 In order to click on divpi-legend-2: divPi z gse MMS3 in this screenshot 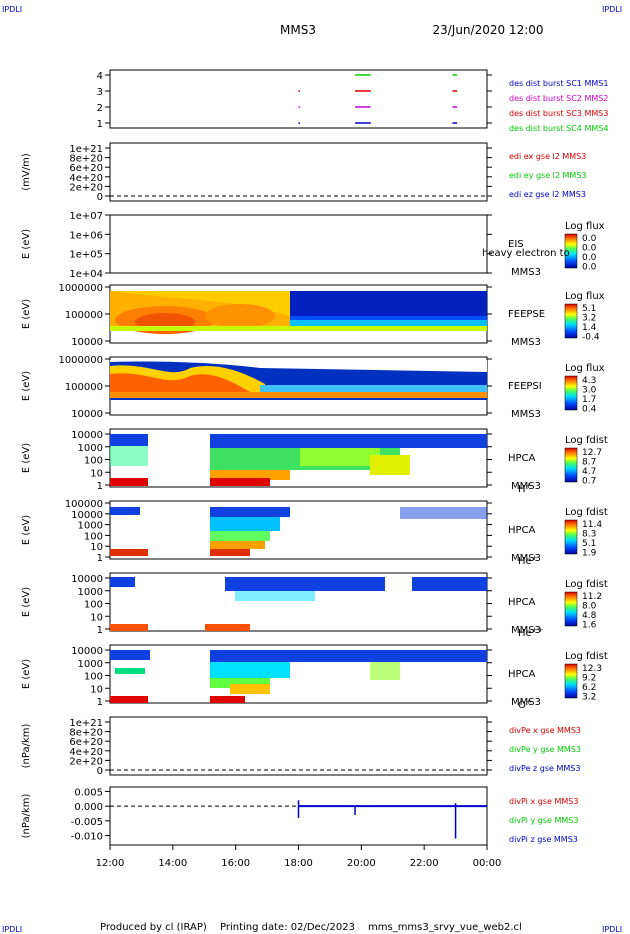, I will do `click(543, 839)`.